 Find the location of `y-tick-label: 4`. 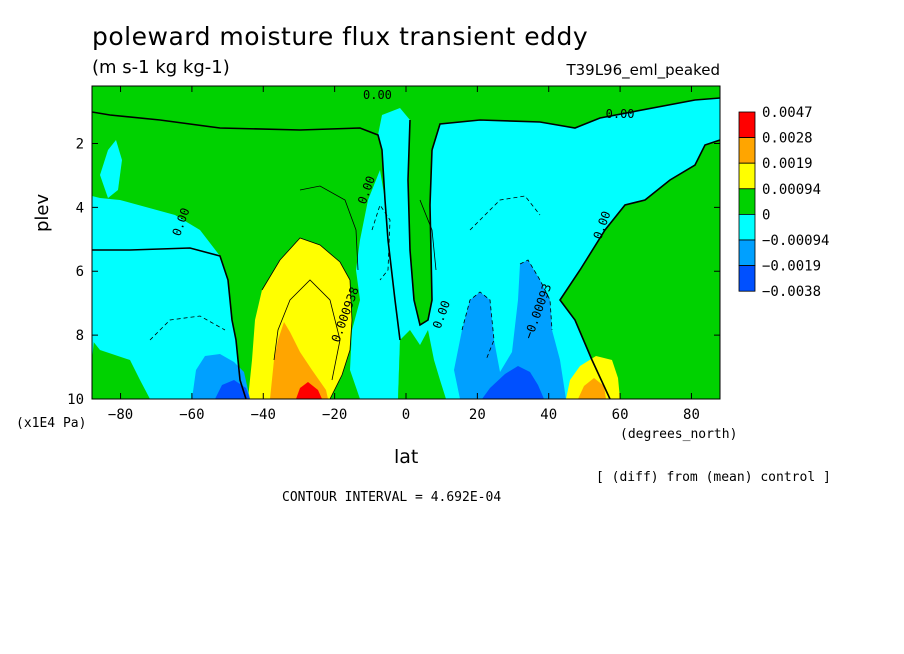

y-tick-label: 4 is located at coordinates (80, 208).